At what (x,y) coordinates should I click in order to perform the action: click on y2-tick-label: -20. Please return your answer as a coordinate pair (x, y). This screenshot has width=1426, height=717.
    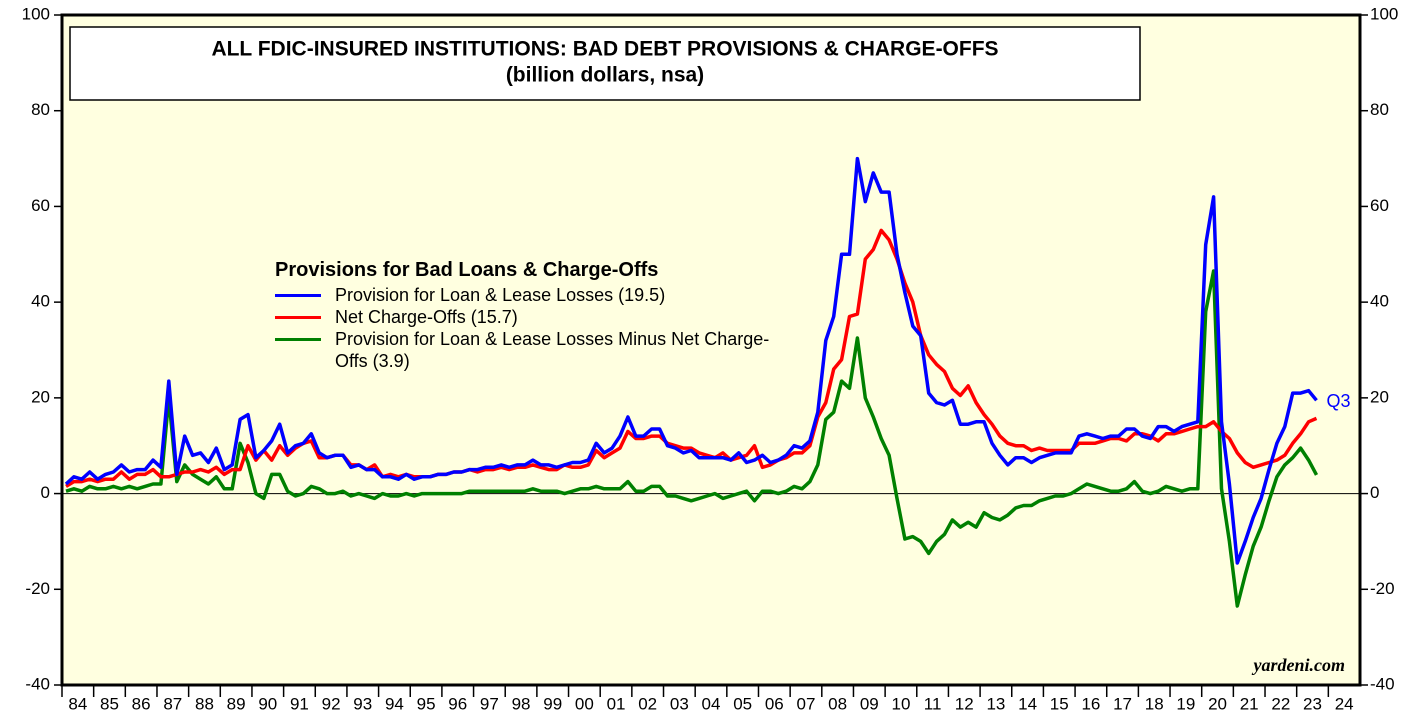
    Looking at the image, I should click on (1382, 588).